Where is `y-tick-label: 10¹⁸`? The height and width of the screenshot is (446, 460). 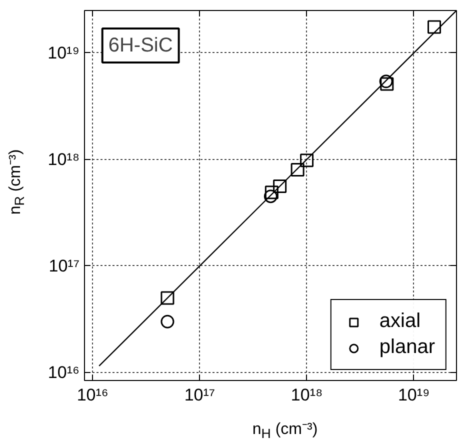
y-tick-label: 10¹⁸ is located at coordinates (64, 159).